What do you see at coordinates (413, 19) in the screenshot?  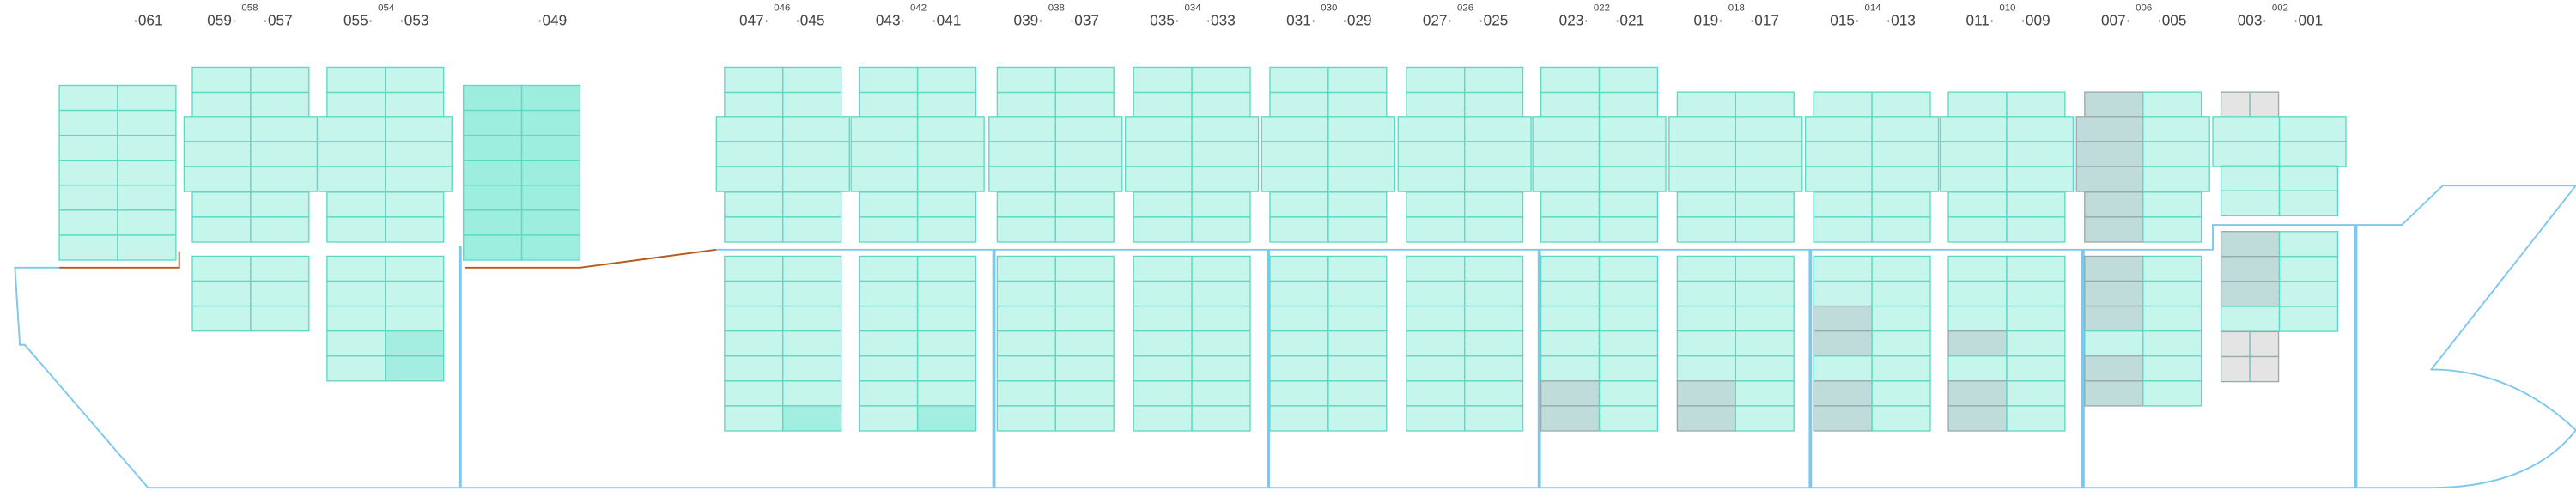 I see `bay-label: ·053` at bounding box center [413, 19].